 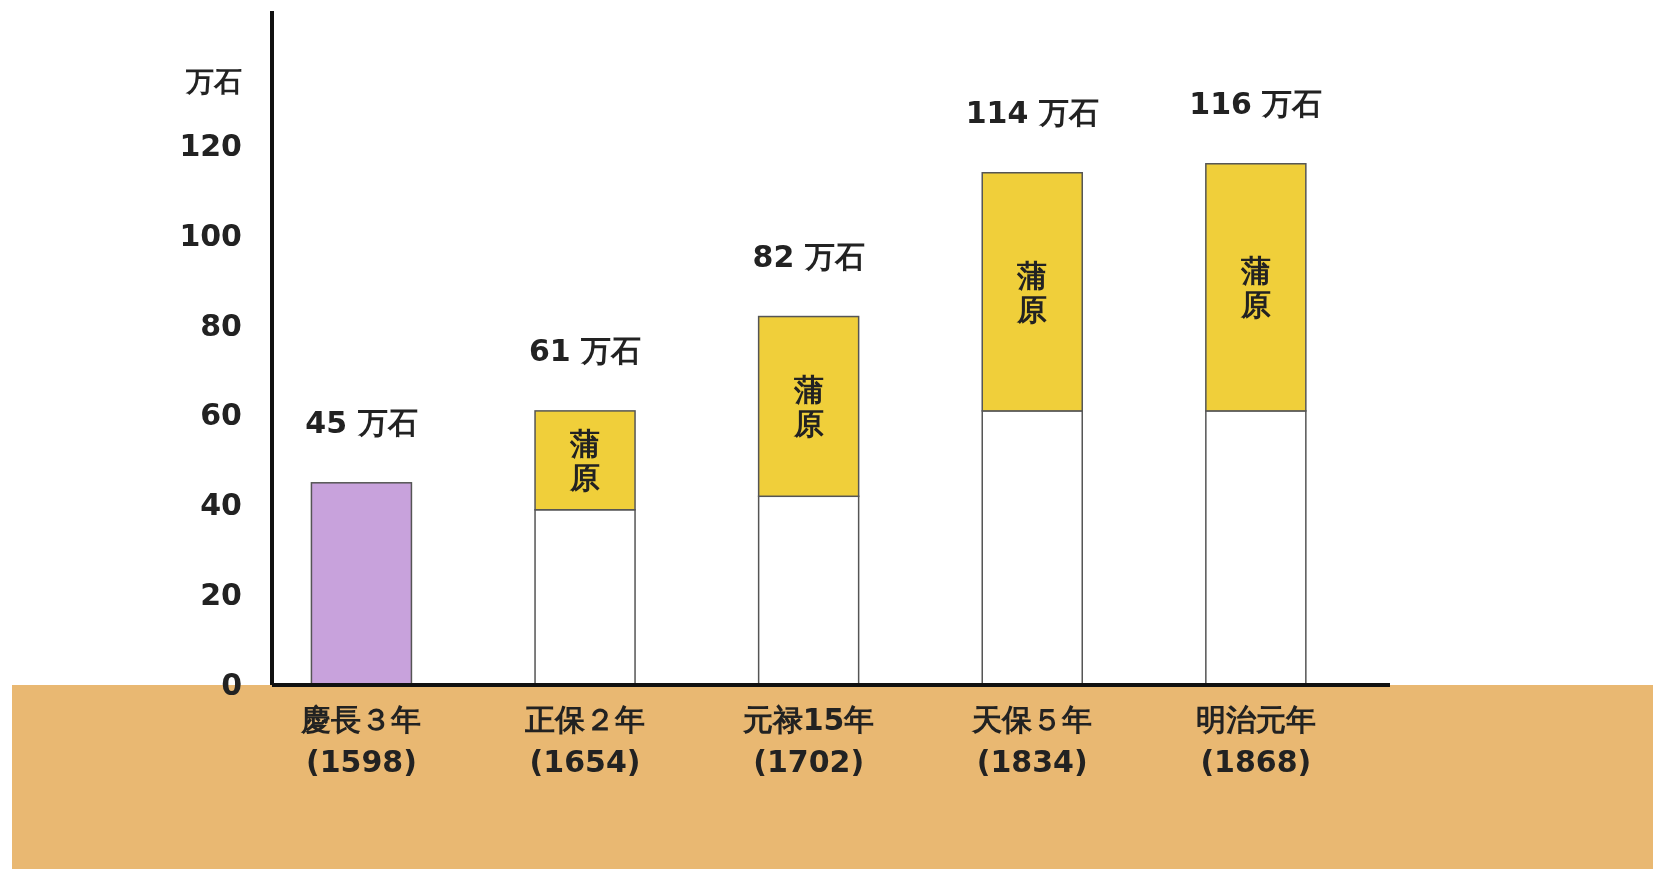 What do you see at coordinates (1032, 112) in the screenshot?
I see `total-label: 114 万石` at bounding box center [1032, 112].